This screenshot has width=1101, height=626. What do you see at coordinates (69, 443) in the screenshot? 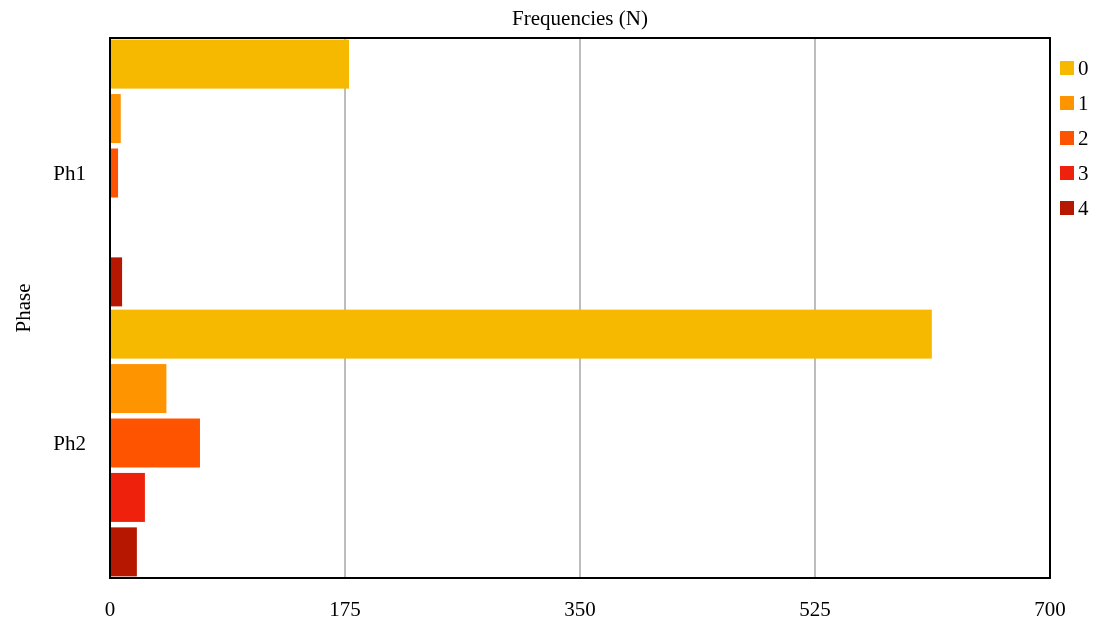
I see `y-tick-label: Ph2` at bounding box center [69, 443].